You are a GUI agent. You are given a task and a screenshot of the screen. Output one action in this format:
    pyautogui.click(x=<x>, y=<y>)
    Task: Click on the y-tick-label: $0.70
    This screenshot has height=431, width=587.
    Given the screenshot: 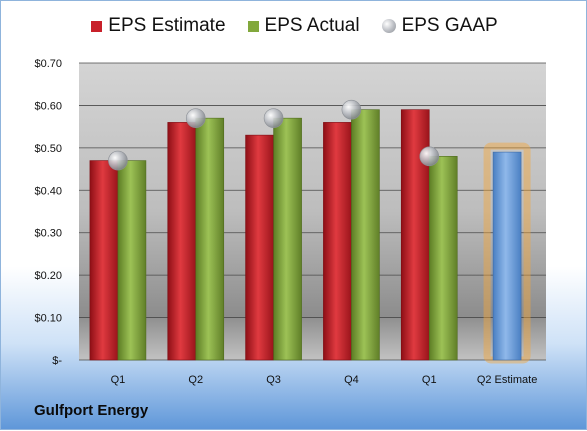 What is the action you would take?
    pyautogui.click(x=48, y=64)
    